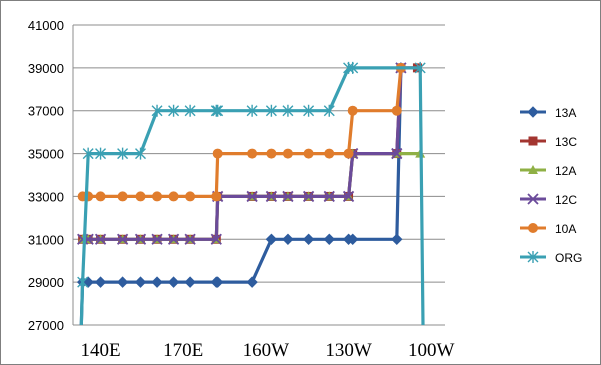 This screenshot has width=601, height=365. I want to click on legend-label: 12C, so click(566, 200).